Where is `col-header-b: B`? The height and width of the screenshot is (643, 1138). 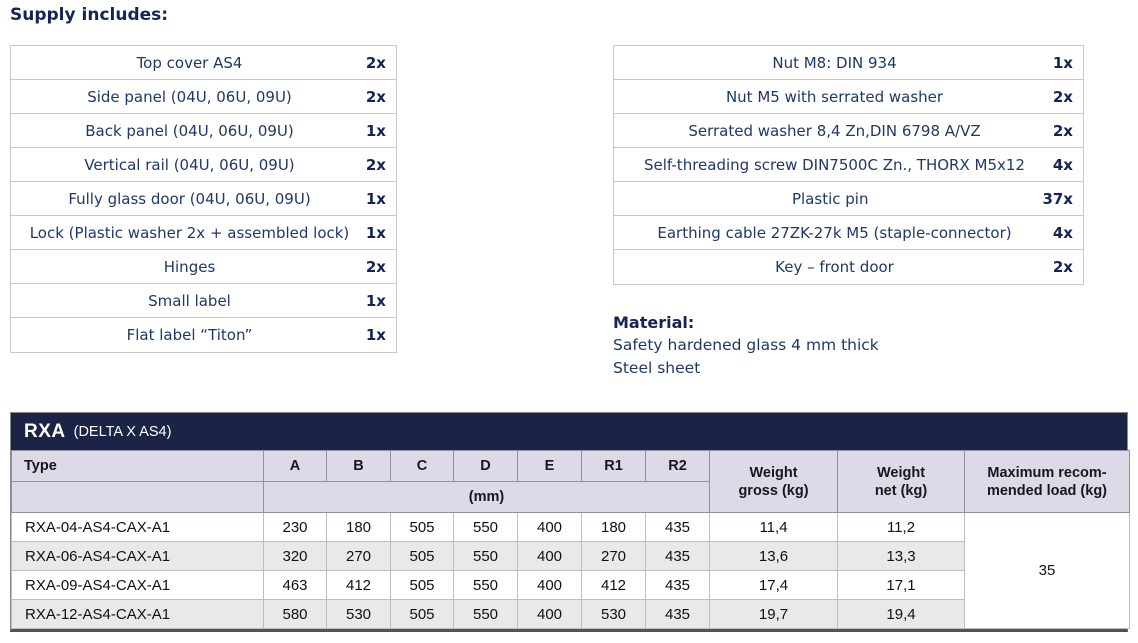 col-header-b: B is located at coordinates (358, 466).